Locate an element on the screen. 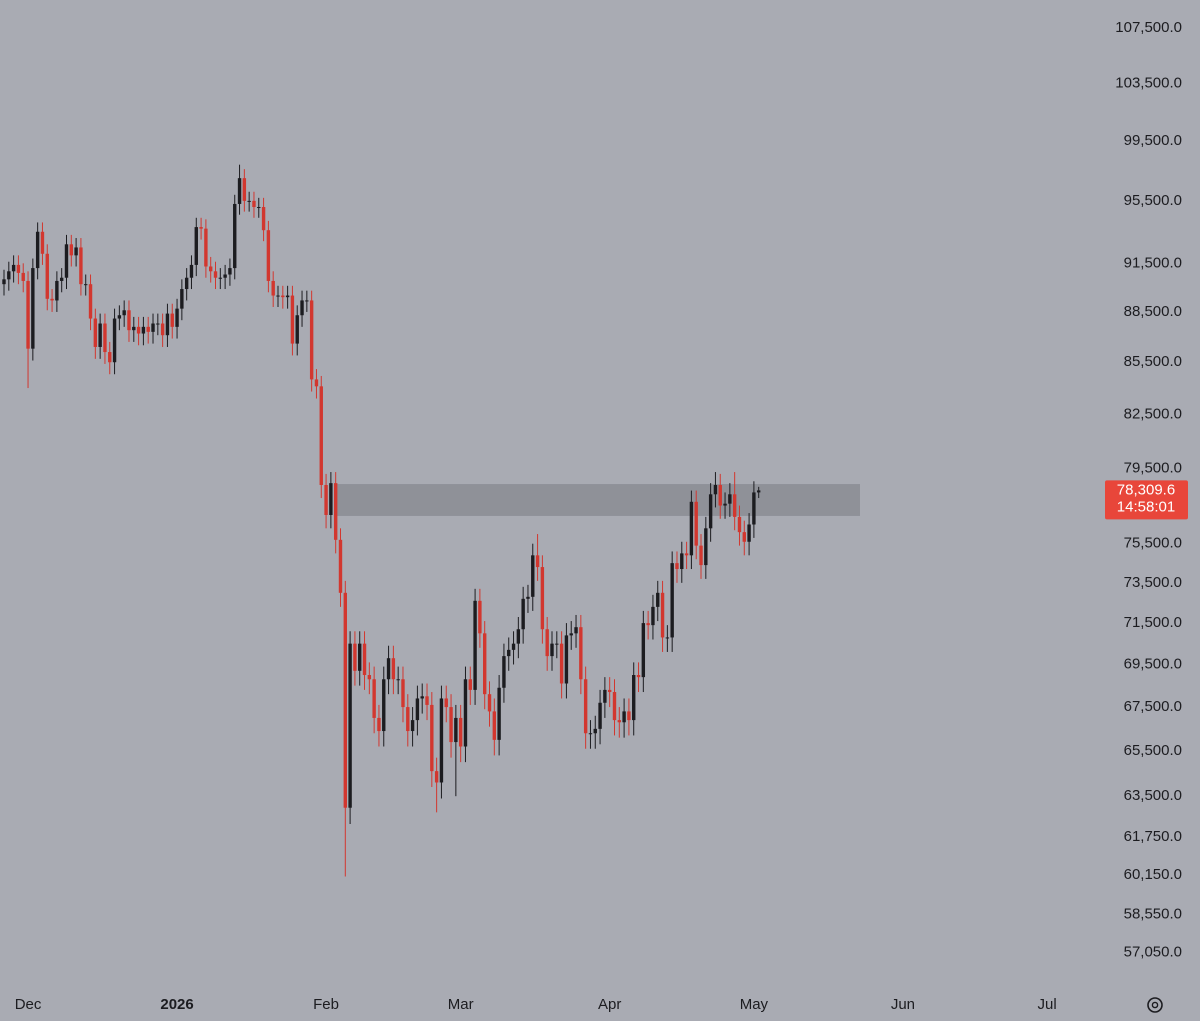  y-tick-label: 73,500.0 is located at coordinates (1153, 582).